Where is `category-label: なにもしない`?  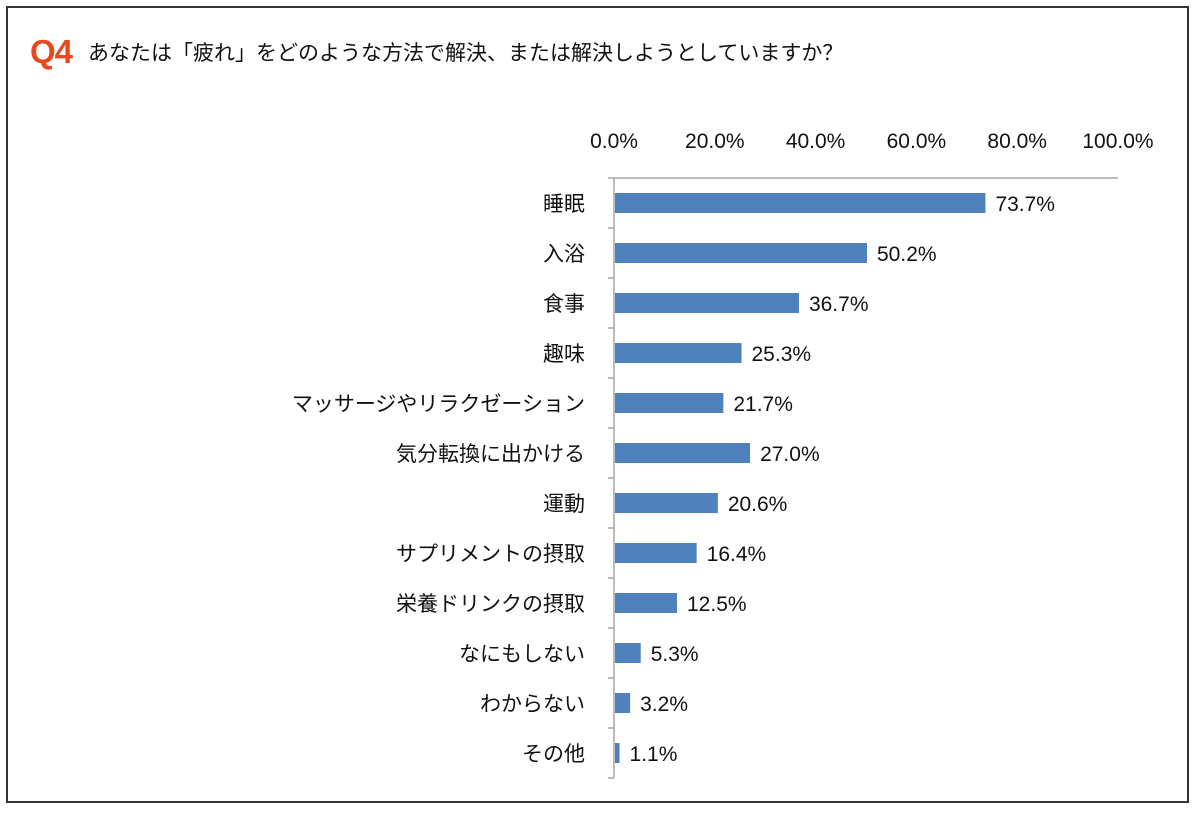 category-label: なにもしない is located at coordinates (522, 654).